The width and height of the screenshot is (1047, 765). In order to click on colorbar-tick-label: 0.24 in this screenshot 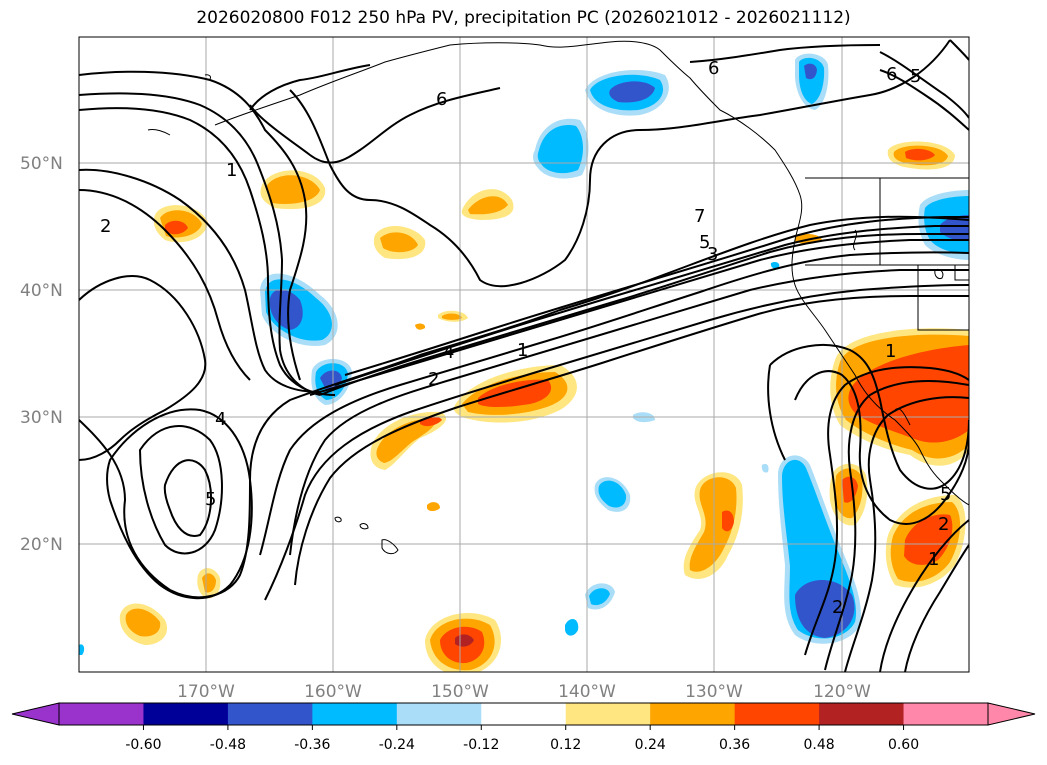, I will do `click(650, 745)`.